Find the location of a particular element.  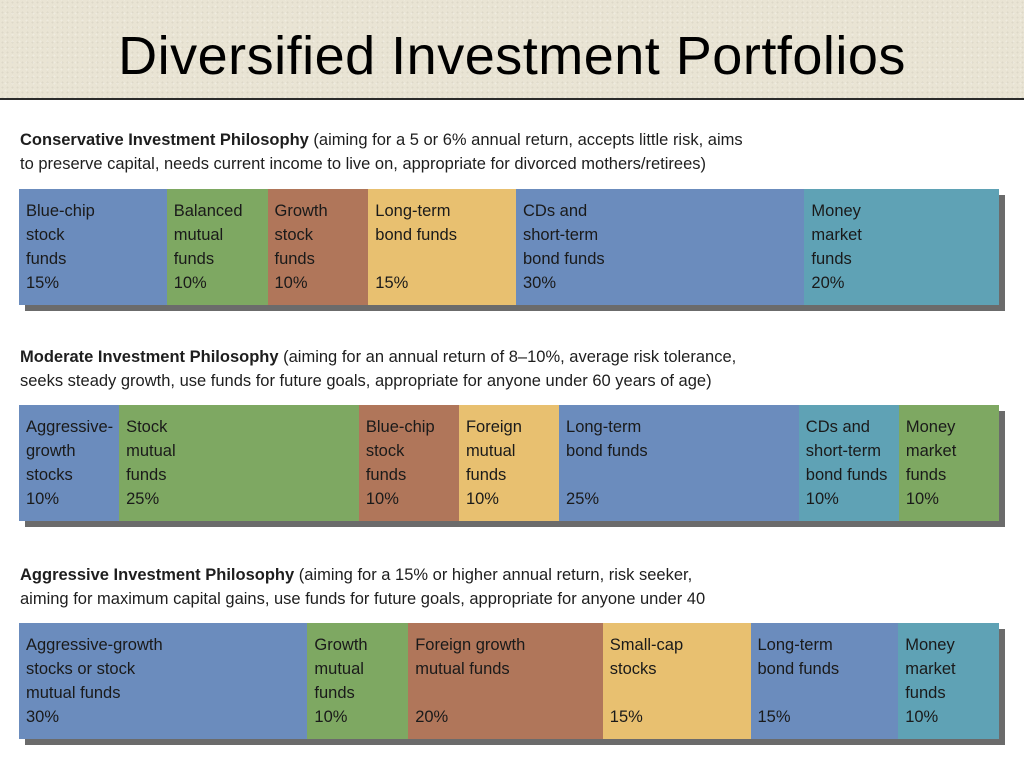

allocation-segment: Small-cap stocks 15% is located at coordinates (676, 681).